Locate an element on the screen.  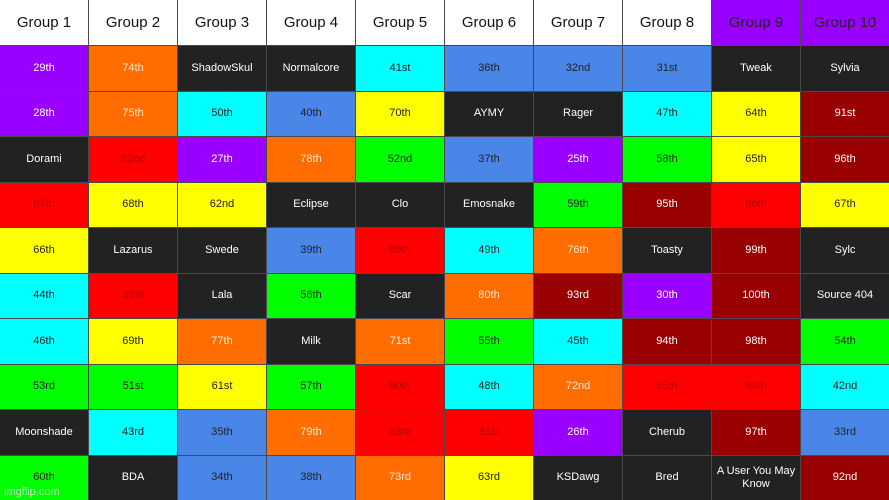
grid-cell-r4-c1: 87th is located at coordinates (44, 204).